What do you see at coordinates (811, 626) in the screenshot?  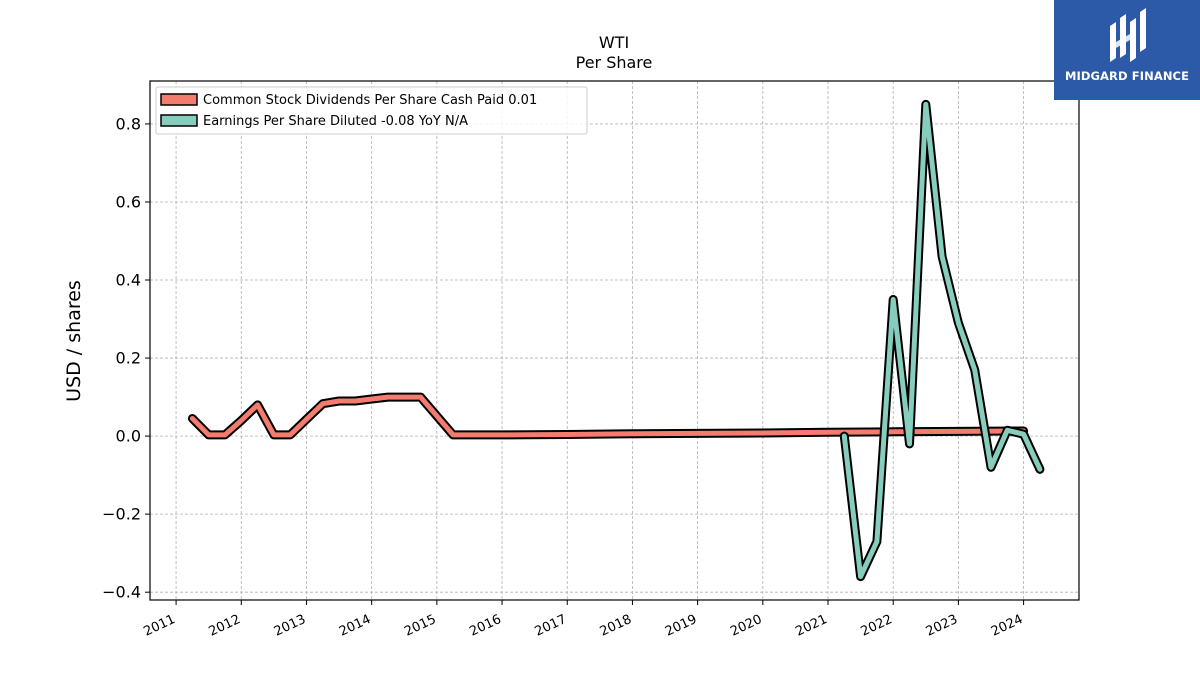 I see `x-tick-label: 2021` at bounding box center [811, 626].